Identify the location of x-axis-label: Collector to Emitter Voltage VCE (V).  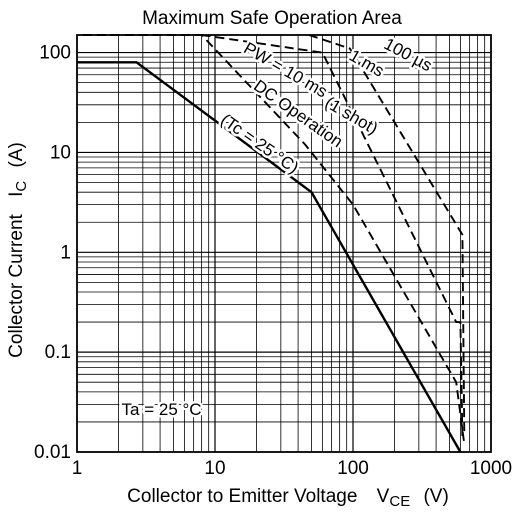
(288, 498).